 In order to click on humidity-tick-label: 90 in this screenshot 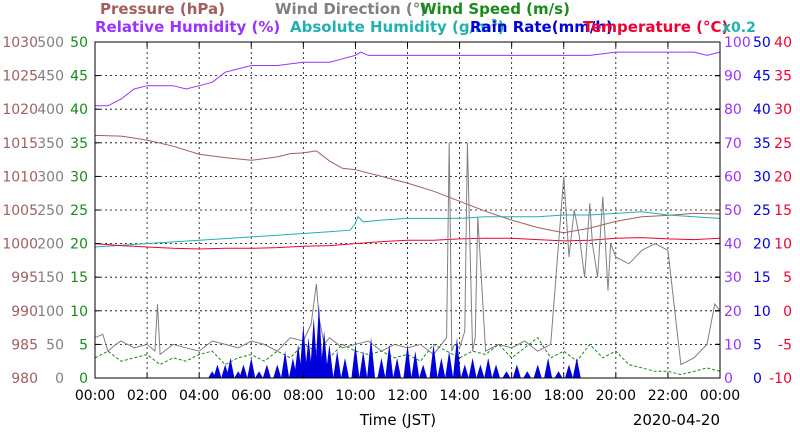, I will do `click(733, 77)`.